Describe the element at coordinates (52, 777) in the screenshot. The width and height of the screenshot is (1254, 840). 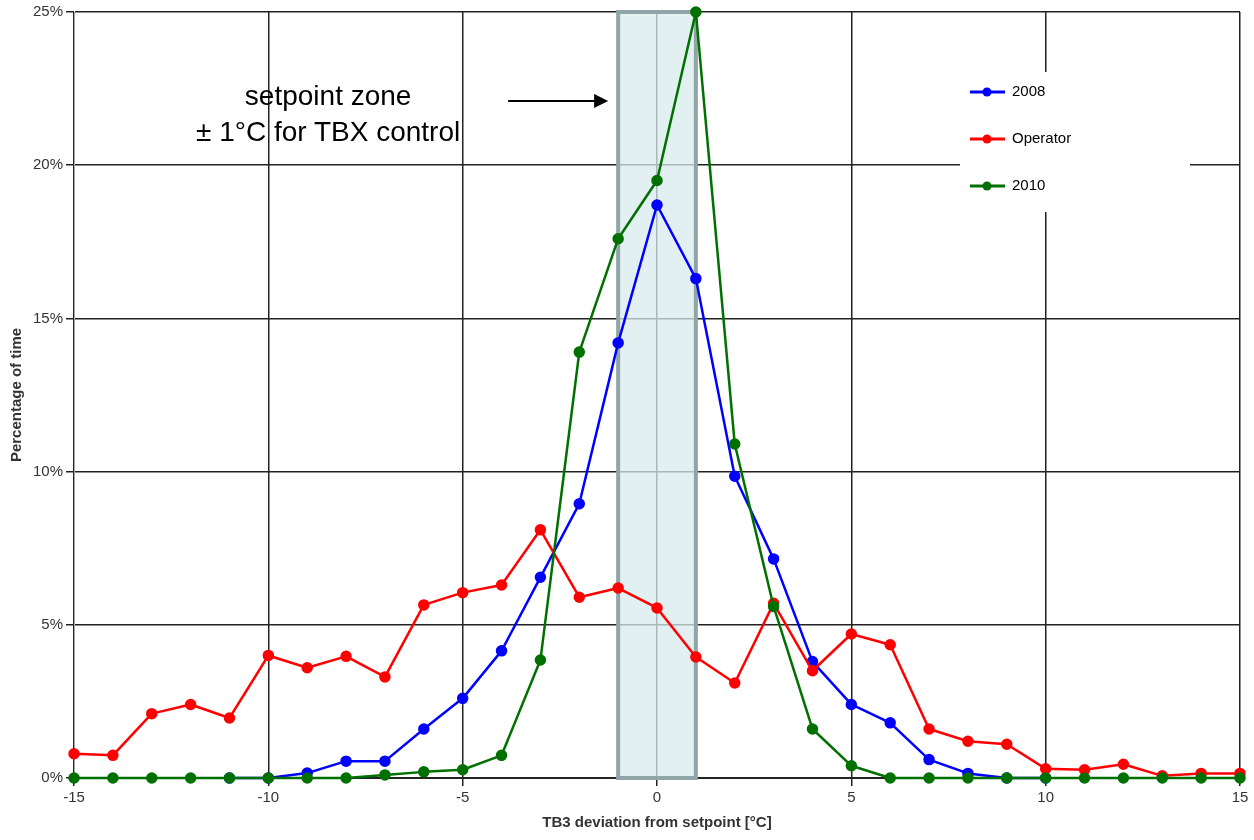
I see `y-tick-label: 0%` at that location.